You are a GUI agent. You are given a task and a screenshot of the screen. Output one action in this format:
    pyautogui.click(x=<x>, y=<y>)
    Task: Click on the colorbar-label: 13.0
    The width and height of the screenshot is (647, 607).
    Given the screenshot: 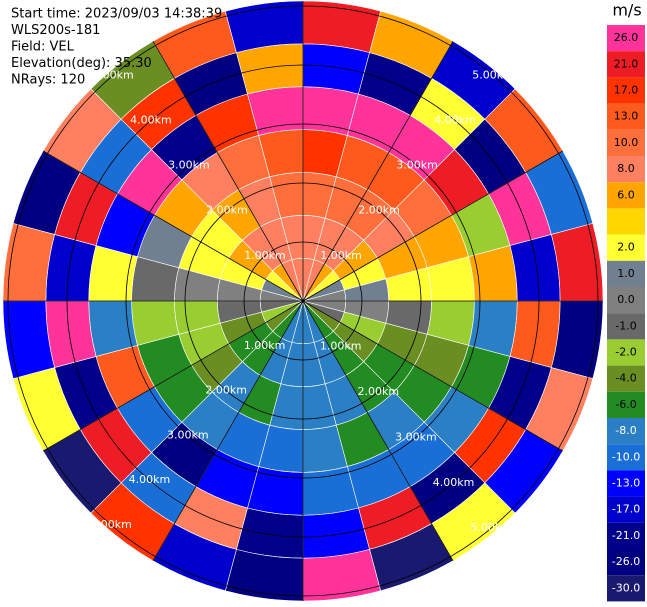 What is the action you would take?
    pyautogui.click(x=626, y=116)
    